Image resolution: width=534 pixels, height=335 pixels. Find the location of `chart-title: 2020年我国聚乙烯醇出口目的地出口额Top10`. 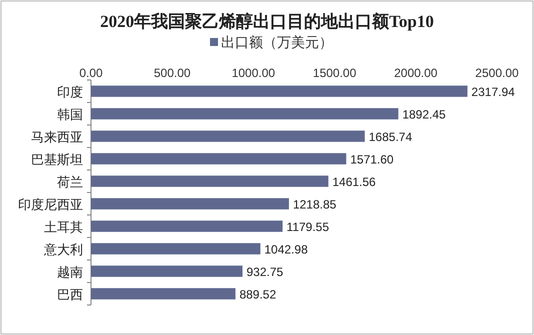

chart-title: 2020年我国聚乙烯醇出口目的地出口额Top10 is located at coordinates (267, 21).